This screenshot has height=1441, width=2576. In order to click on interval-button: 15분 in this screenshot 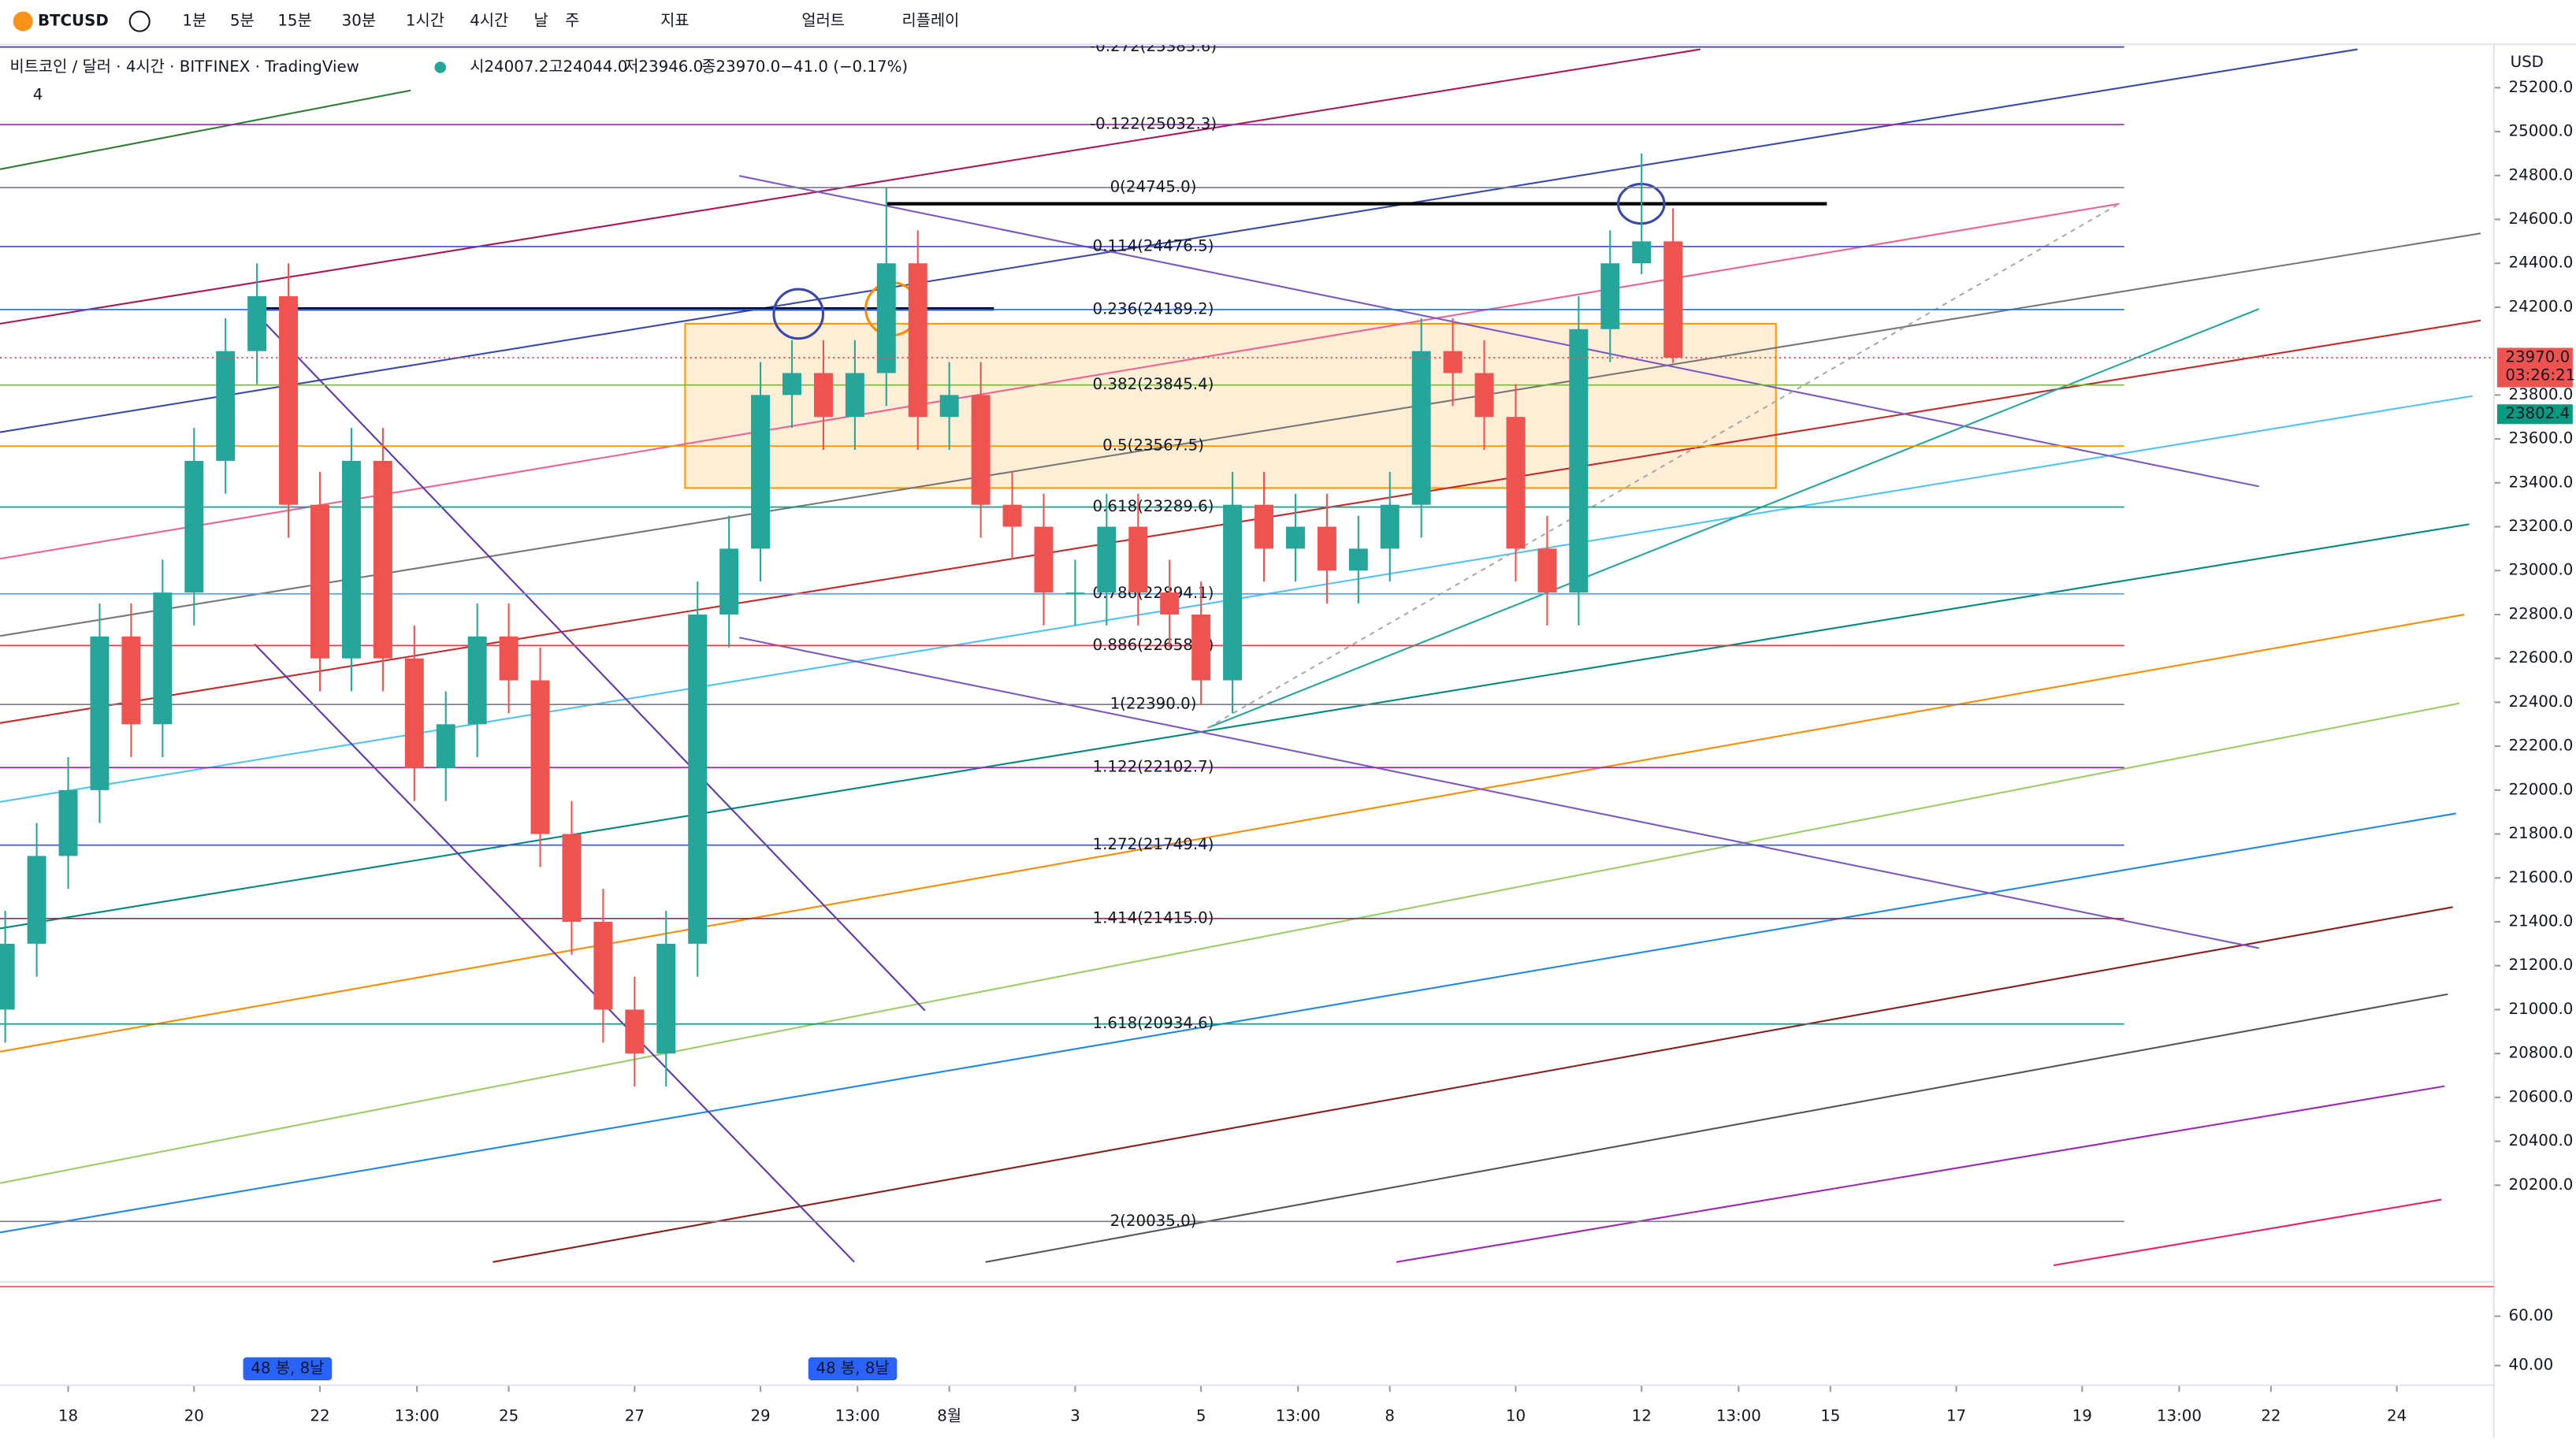, I will do `click(294, 21)`.